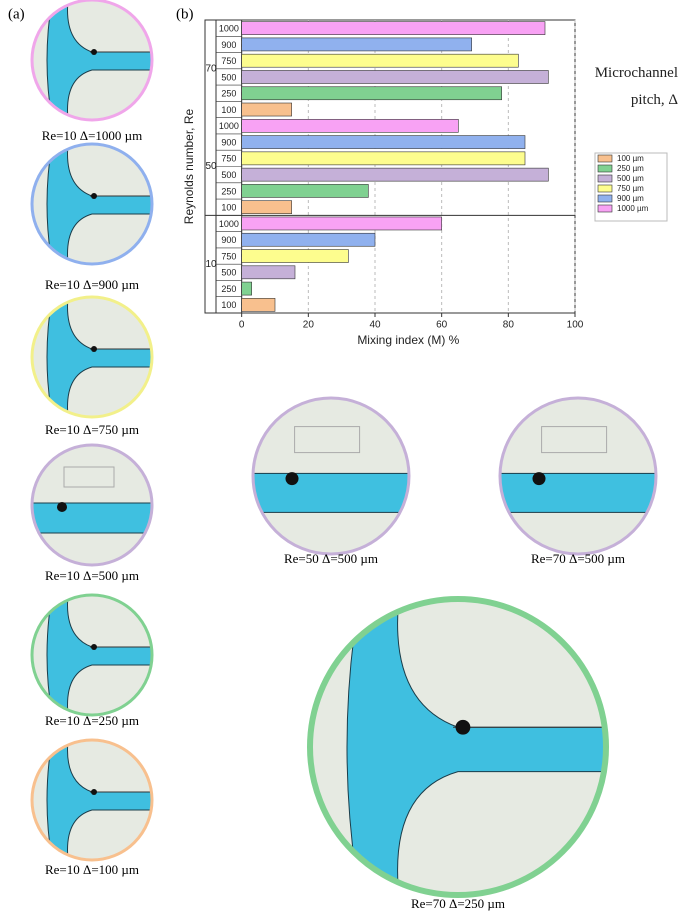  What do you see at coordinates (92, 869) in the screenshot?
I see `caption: Re=10 Δ=100 µm` at bounding box center [92, 869].